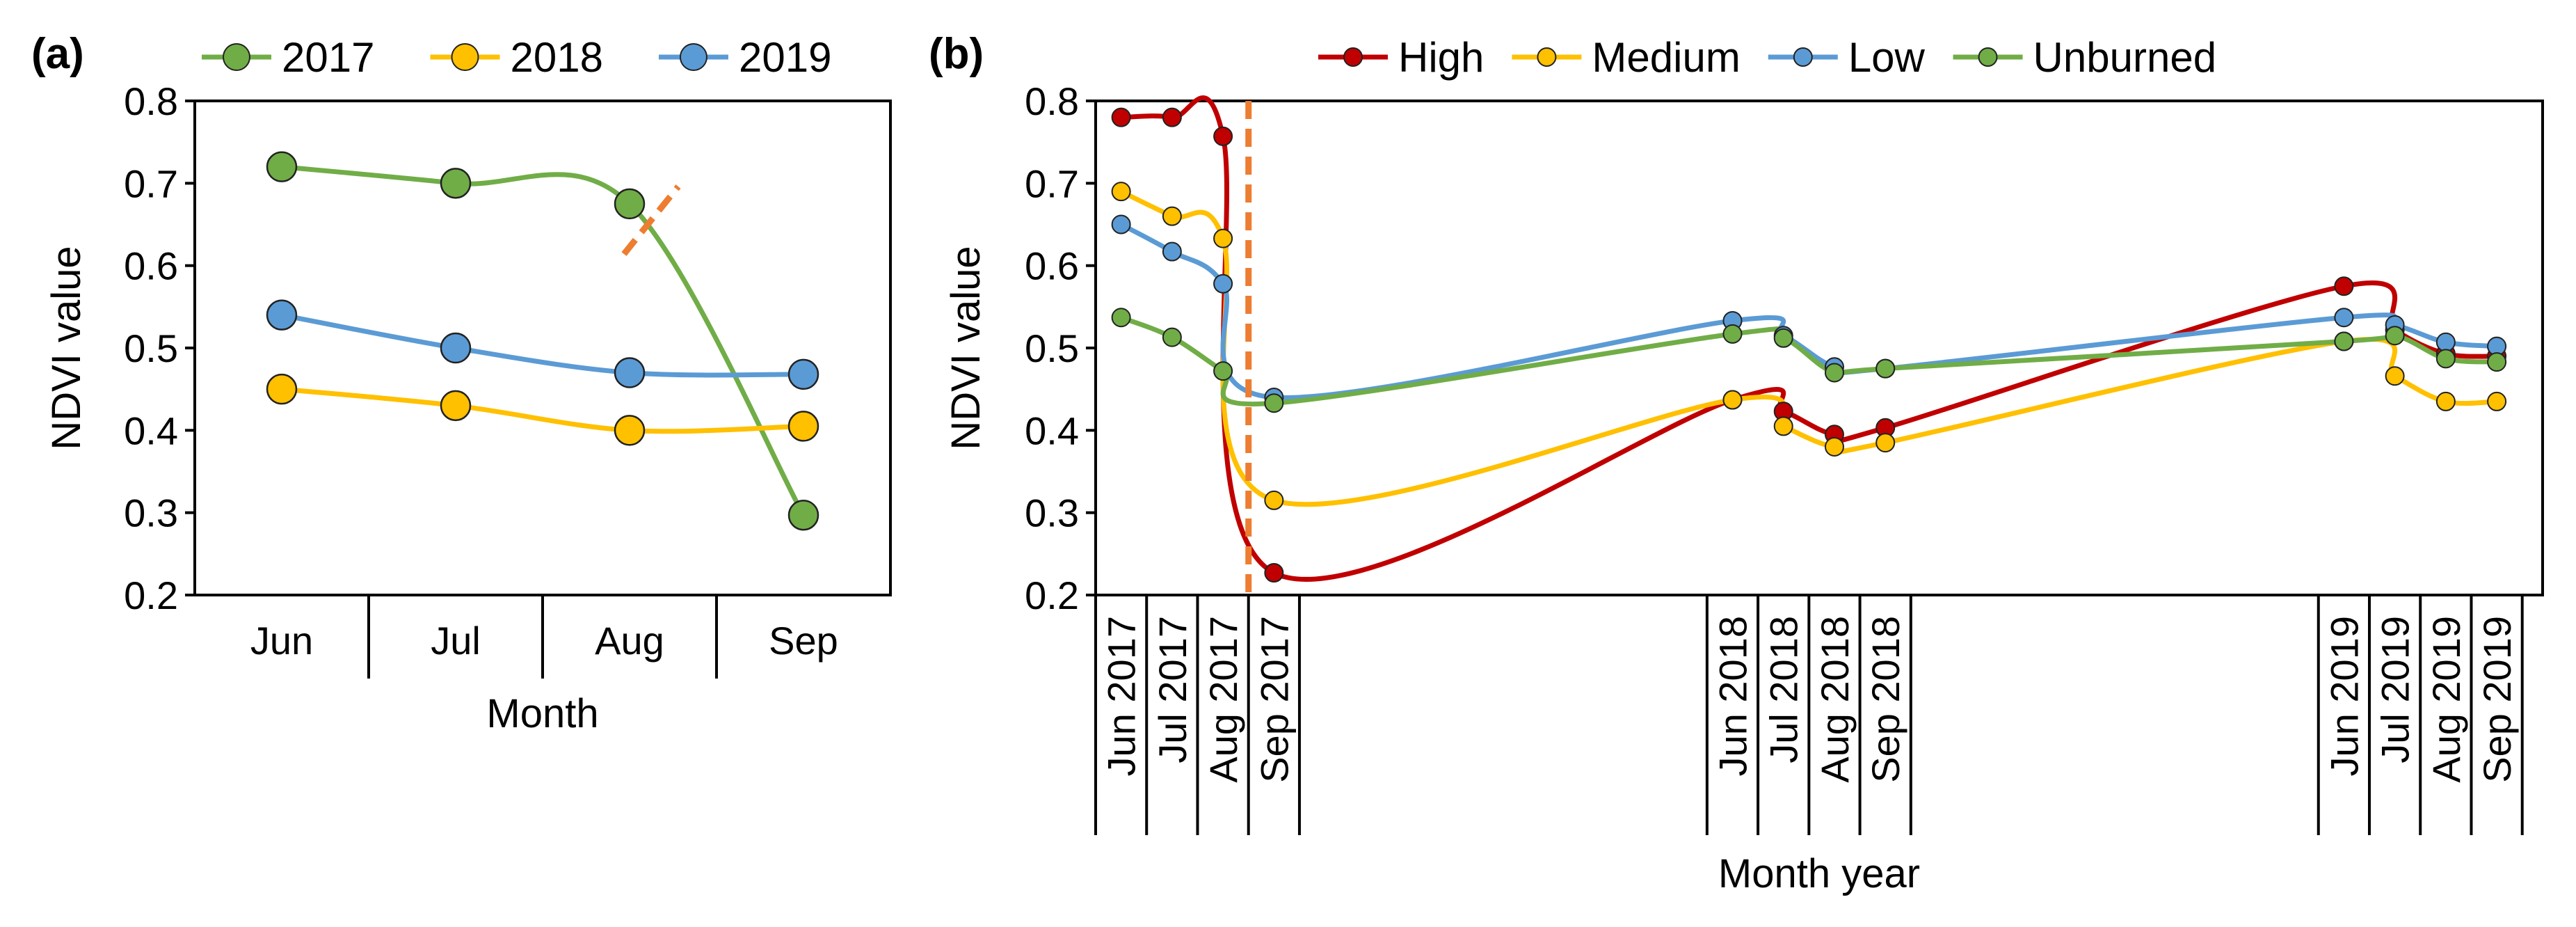  What do you see at coordinates (282, 315) in the screenshot?
I see `data-point-2019-Jun` at bounding box center [282, 315].